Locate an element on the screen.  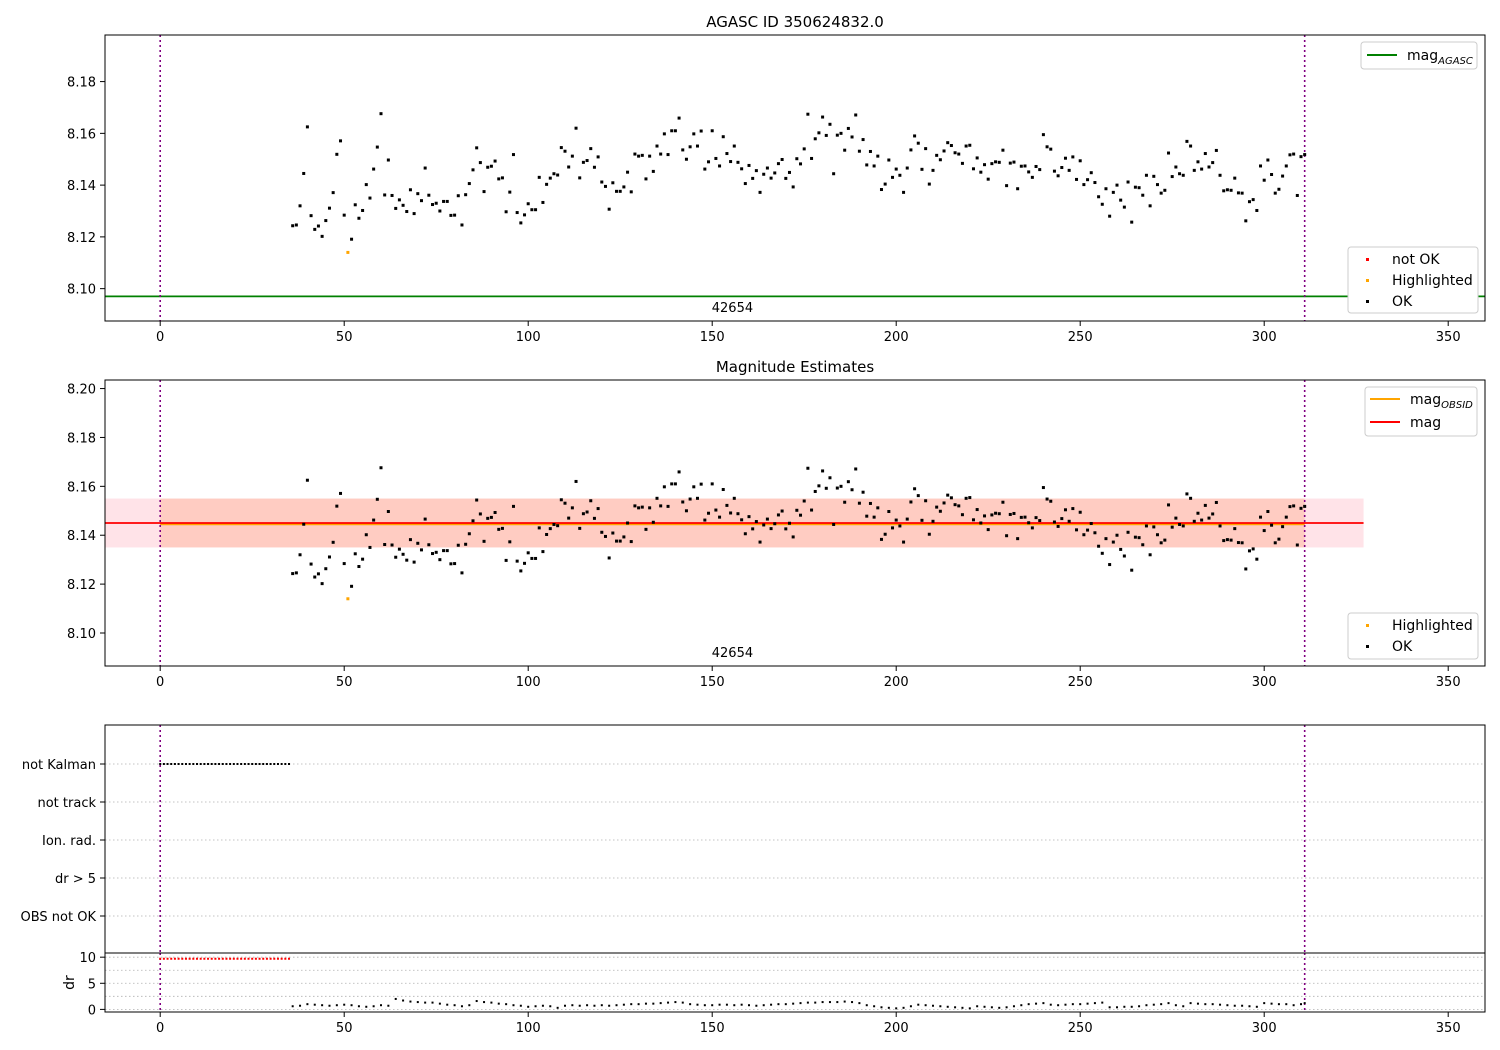
agasc-xtick-label: 250 is located at coordinates (1080, 337).